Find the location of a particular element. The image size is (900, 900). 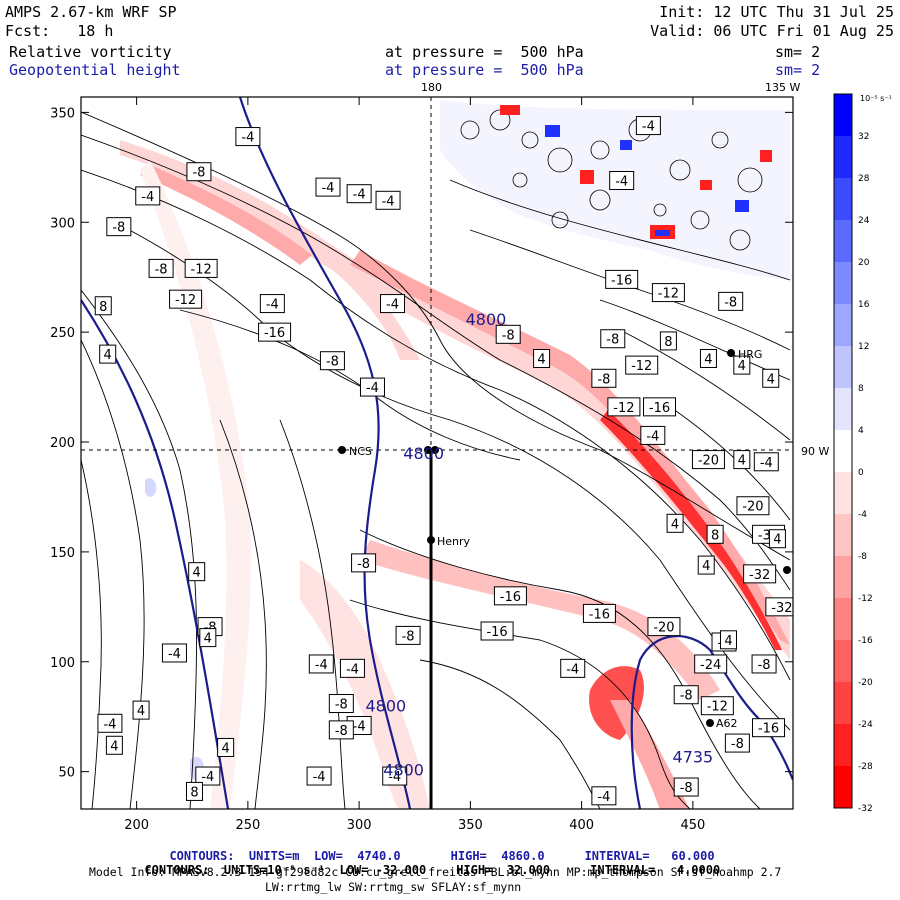

lat-90w-label: 90 W is located at coordinates (815, 451).